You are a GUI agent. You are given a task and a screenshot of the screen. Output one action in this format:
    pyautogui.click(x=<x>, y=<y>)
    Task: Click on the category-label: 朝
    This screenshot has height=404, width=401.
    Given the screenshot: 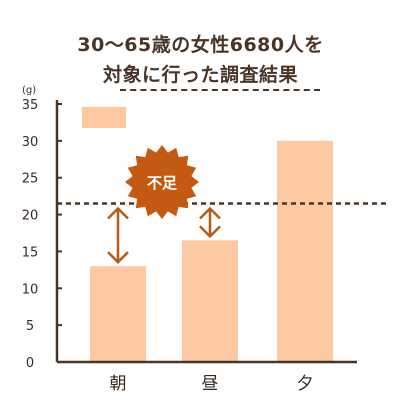 What is the action you would take?
    pyautogui.click(x=118, y=384)
    